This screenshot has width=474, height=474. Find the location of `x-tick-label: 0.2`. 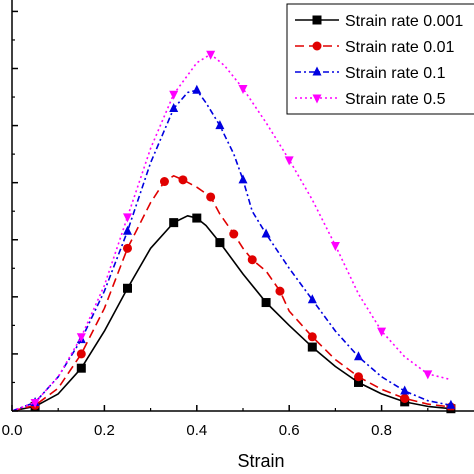

x-tick-label: 0.2 is located at coordinates (104, 430).